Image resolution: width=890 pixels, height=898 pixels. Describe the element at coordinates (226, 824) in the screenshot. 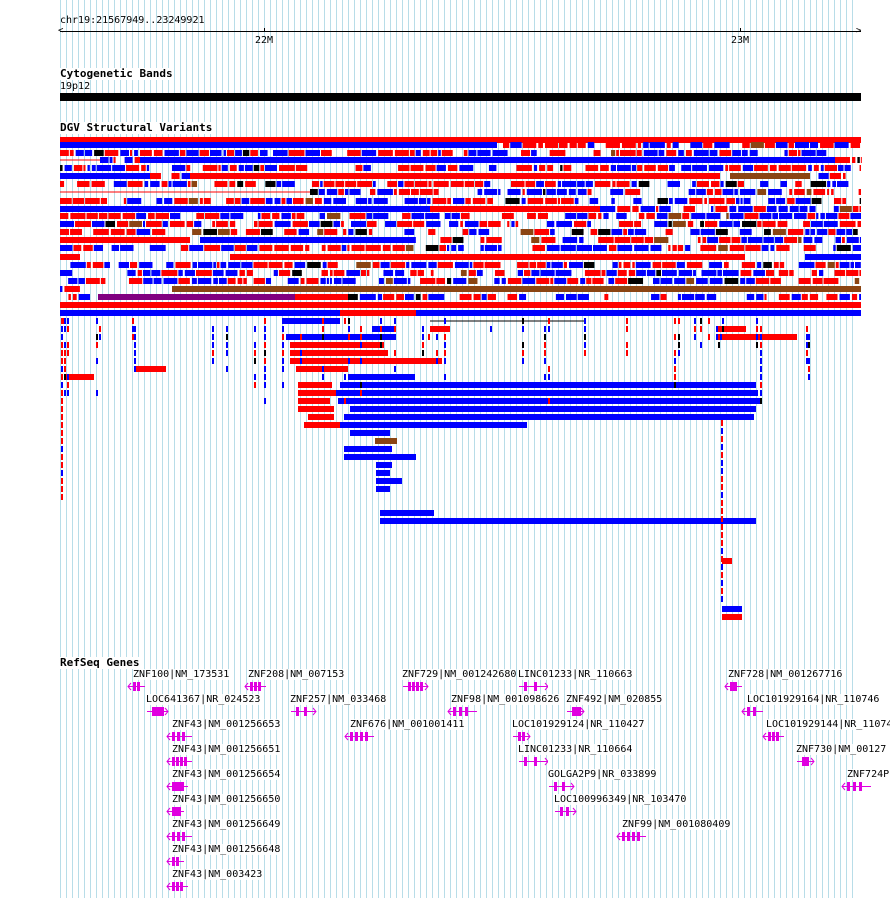

I see `gene-label: ZNF43|NM_001256649` at that location.